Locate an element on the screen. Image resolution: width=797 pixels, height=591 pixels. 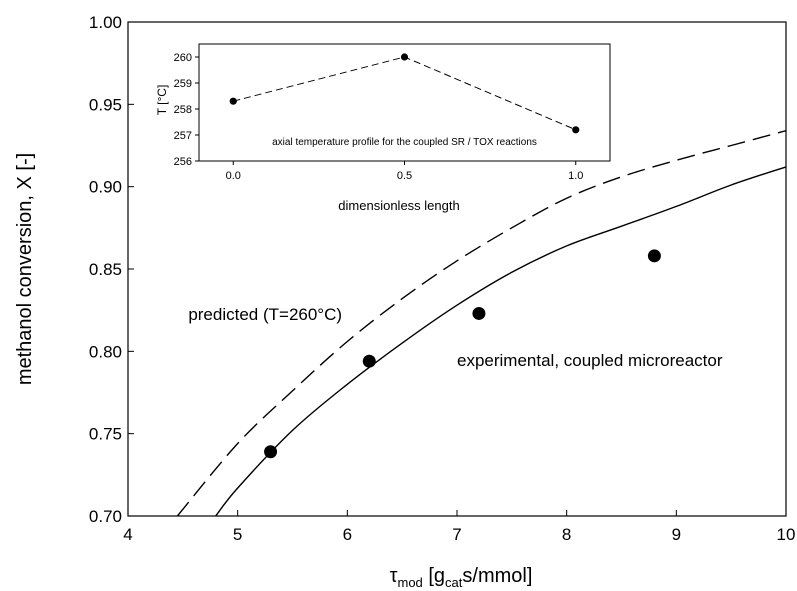
main-x-axis-title: τmod [gcats/mmol] is located at coordinates (461, 577).